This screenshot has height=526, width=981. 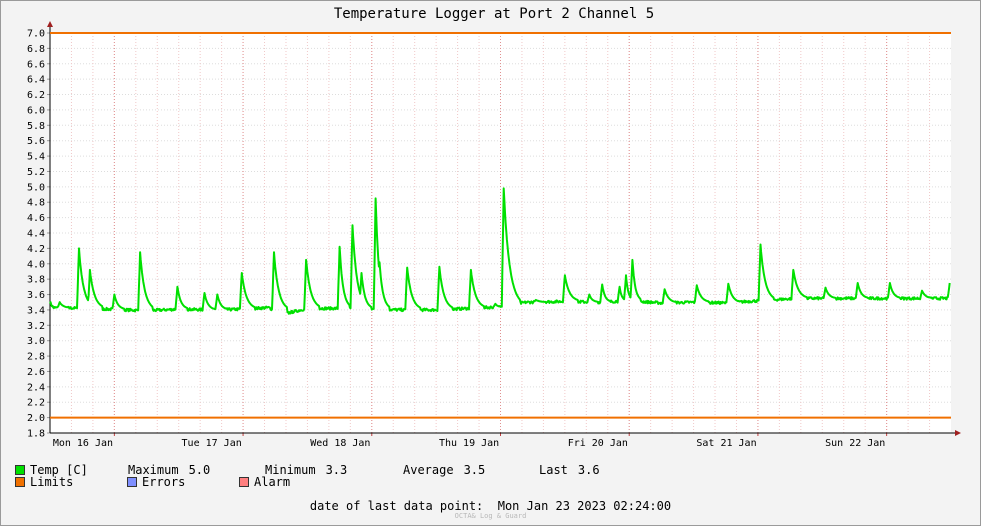 What do you see at coordinates (36, 187) in the screenshot?
I see `y-tick-label: 5.0` at bounding box center [36, 187].